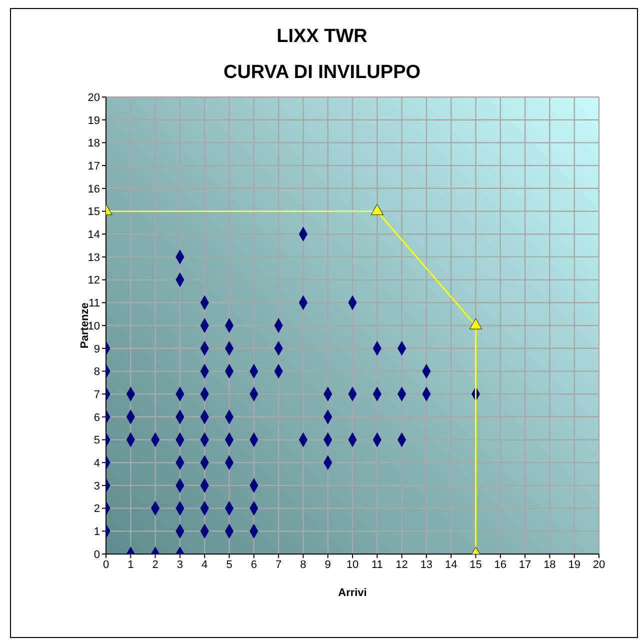 This screenshot has width=644, height=642. I want to click on y-tick-label: 7, so click(97, 394).